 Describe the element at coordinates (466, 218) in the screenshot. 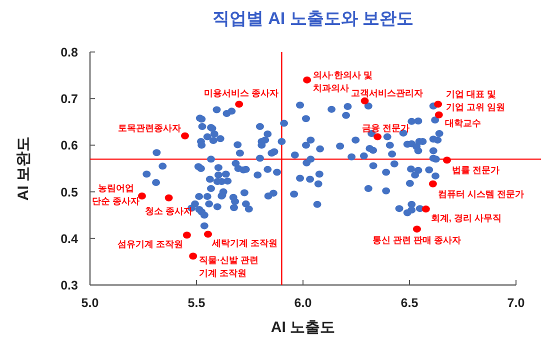

I see `annotation: 회계, 경리 사무직` at that location.